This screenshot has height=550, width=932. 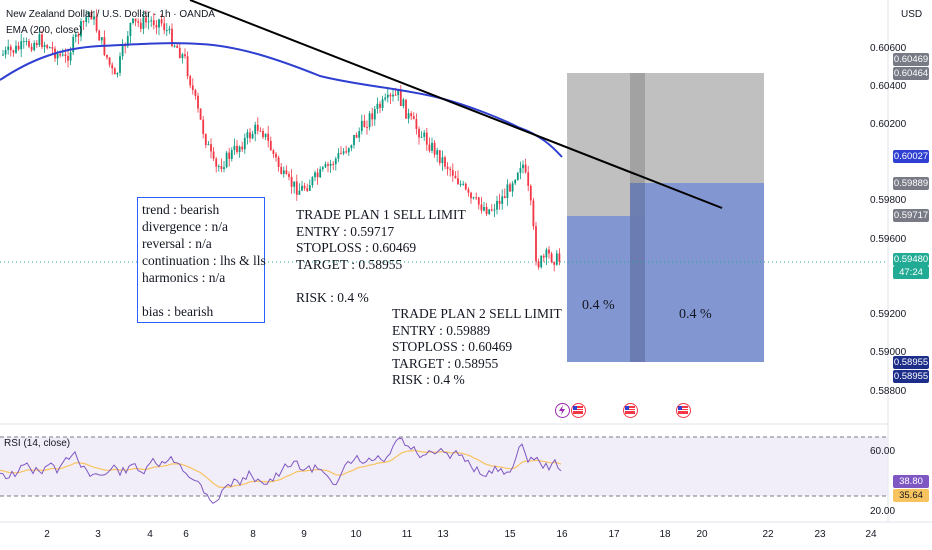 I want to click on price-label: 0.60400, so click(x=888, y=86).